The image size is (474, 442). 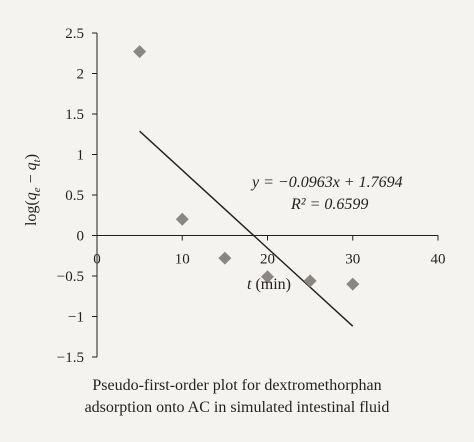 I want to click on y-tick-label: 1.5, so click(x=74, y=115).